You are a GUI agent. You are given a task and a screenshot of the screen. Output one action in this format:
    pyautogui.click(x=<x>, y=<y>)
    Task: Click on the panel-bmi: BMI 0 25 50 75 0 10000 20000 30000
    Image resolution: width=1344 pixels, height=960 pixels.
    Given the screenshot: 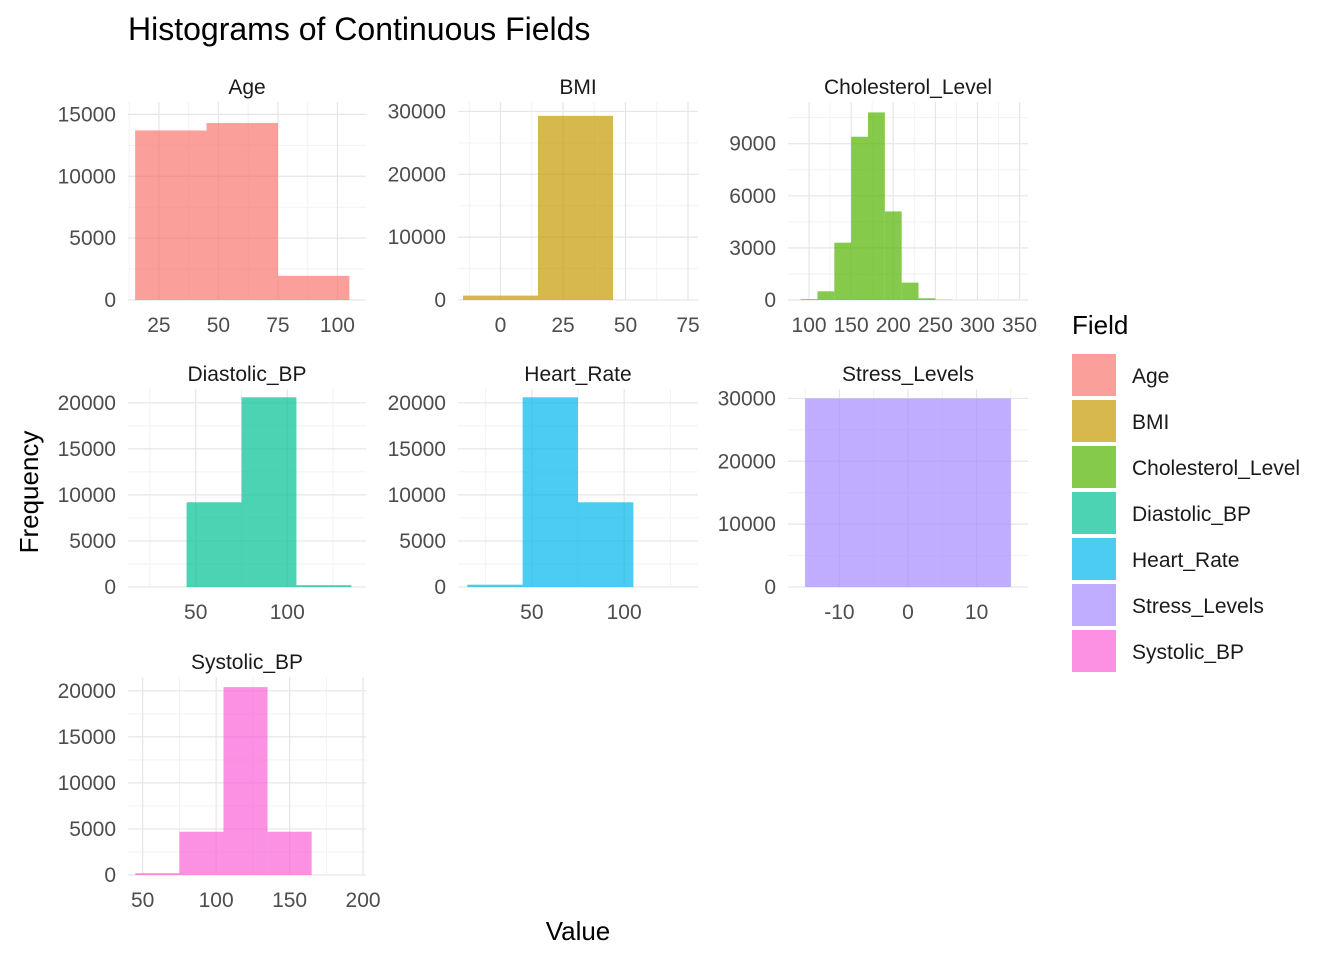 What is the action you would take?
    pyautogui.click(x=544, y=206)
    